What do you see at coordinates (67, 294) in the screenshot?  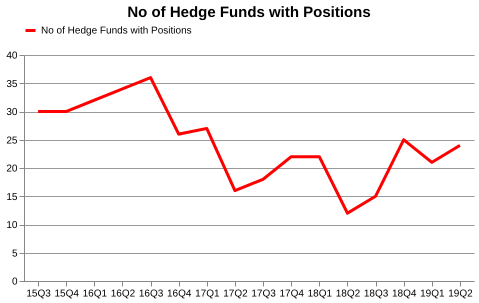 I see `x-tick-label: 15Q4` at bounding box center [67, 294].